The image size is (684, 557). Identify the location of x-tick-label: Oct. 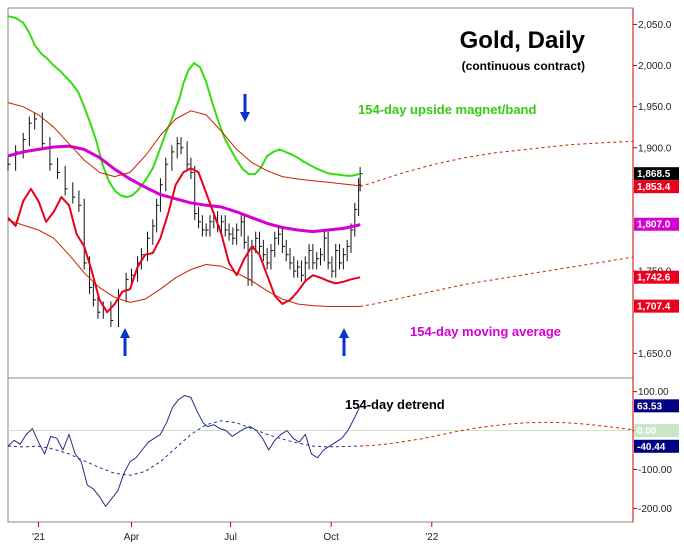
(331, 537).